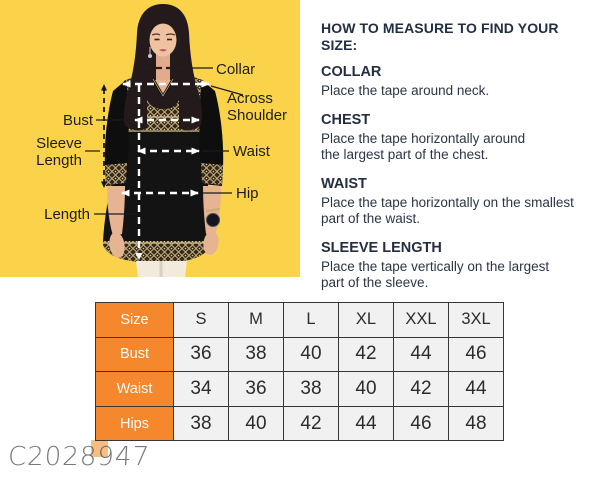  I want to click on watch, so click(213, 220).